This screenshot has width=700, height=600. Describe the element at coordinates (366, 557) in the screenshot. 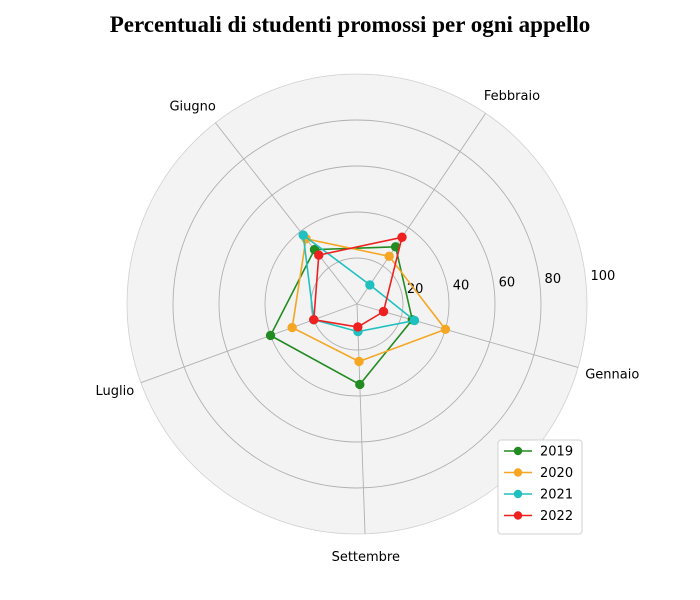

I see `category-label: Settembre` at that location.